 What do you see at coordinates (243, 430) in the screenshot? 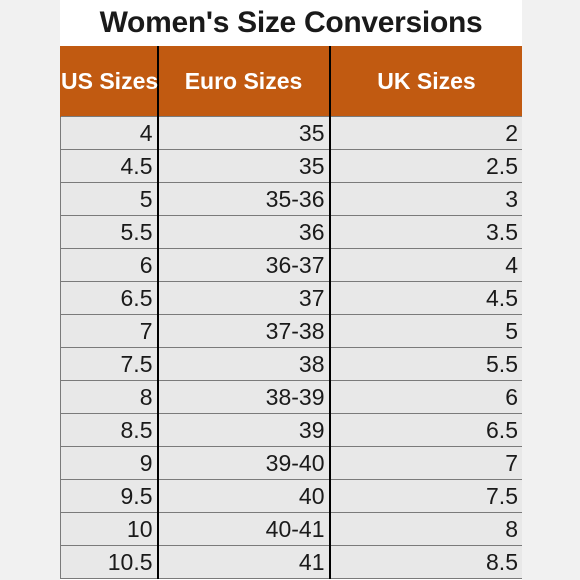
I see `euro-size-cell: 39` at bounding box center [243, 430].